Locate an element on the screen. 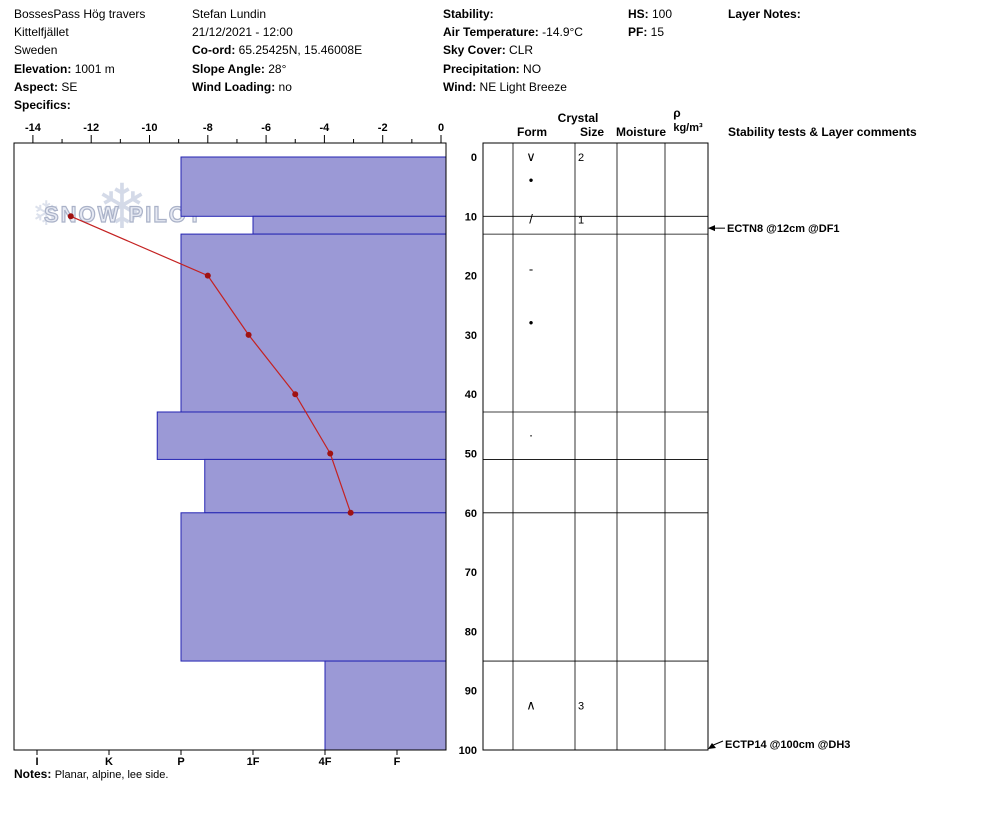 This screenshot has height=840, width=994. header-field: Stefan Lundin is located at coordinates (229, 14).